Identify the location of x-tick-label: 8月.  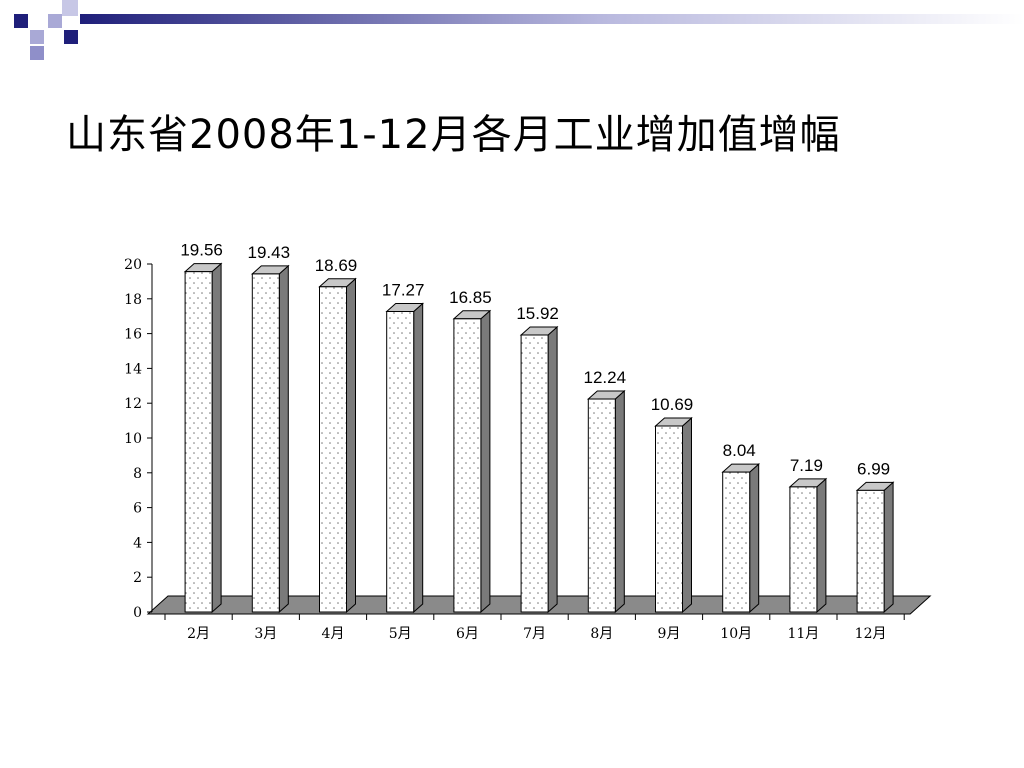
(601, 634).